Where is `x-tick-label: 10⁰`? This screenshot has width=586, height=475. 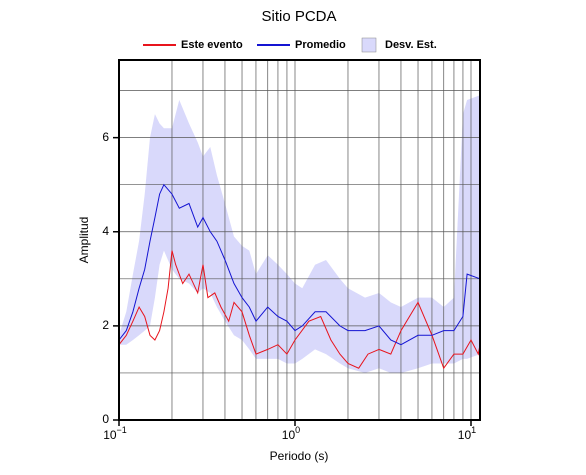
x-tick-label: 10⁰ is located at coordinates (291, 433).